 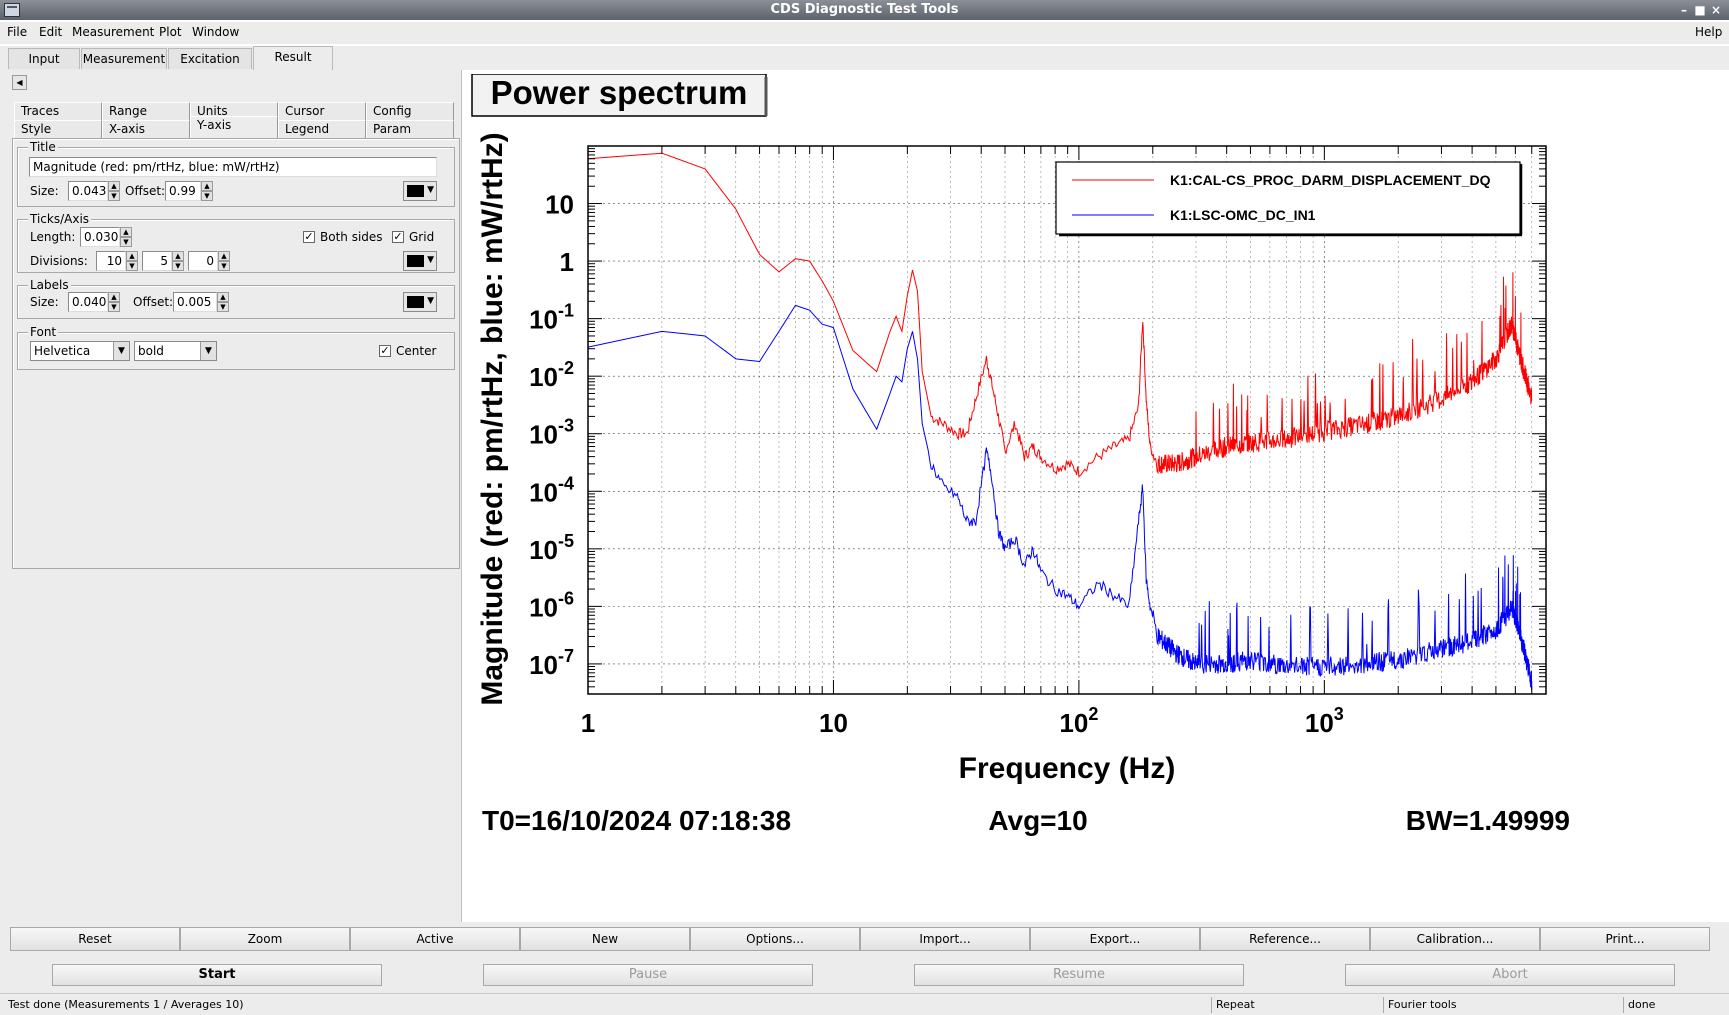 I want to click on y-tick-label-exponent: -4, so click(x=566, y=483).